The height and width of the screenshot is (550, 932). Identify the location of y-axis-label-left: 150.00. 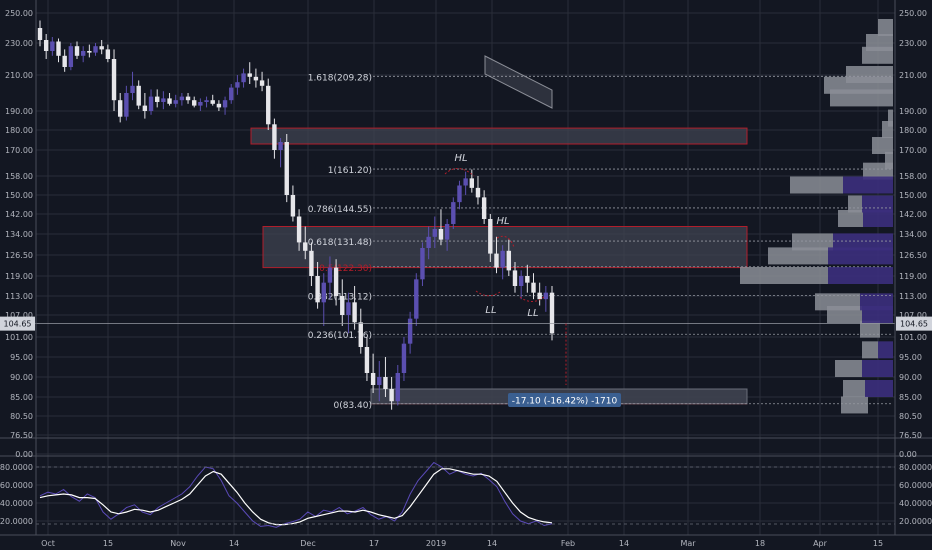
(19, 195).